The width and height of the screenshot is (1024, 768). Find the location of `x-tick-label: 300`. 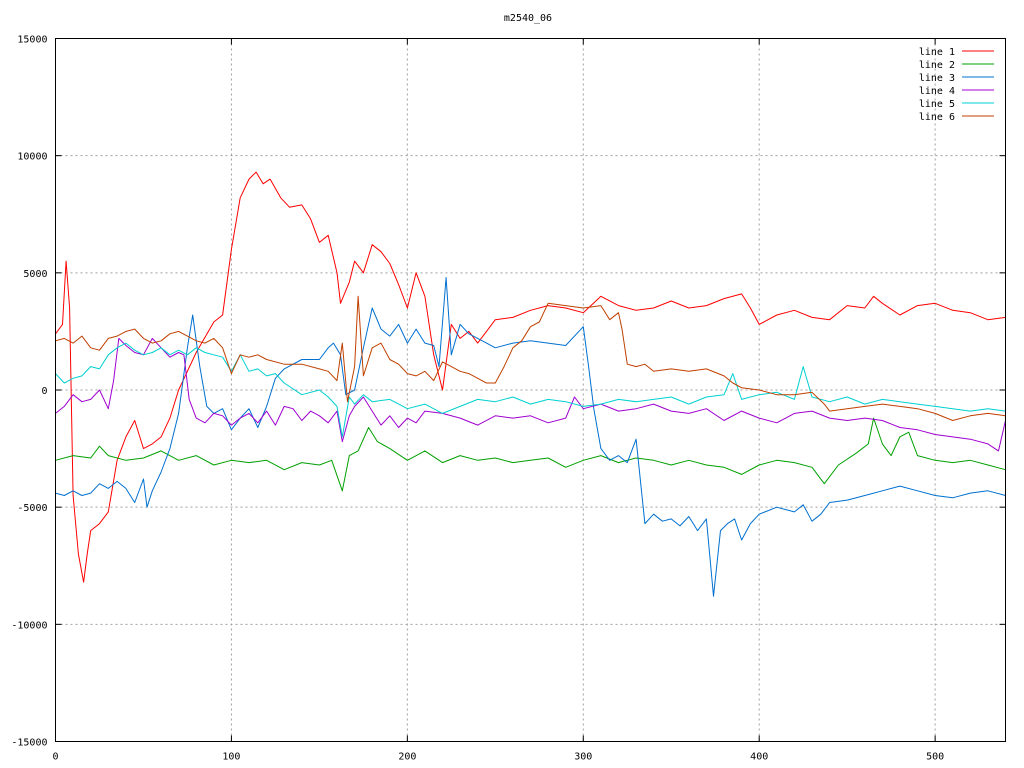

x-tick-label: 300 is located at coordinates (583, 757).